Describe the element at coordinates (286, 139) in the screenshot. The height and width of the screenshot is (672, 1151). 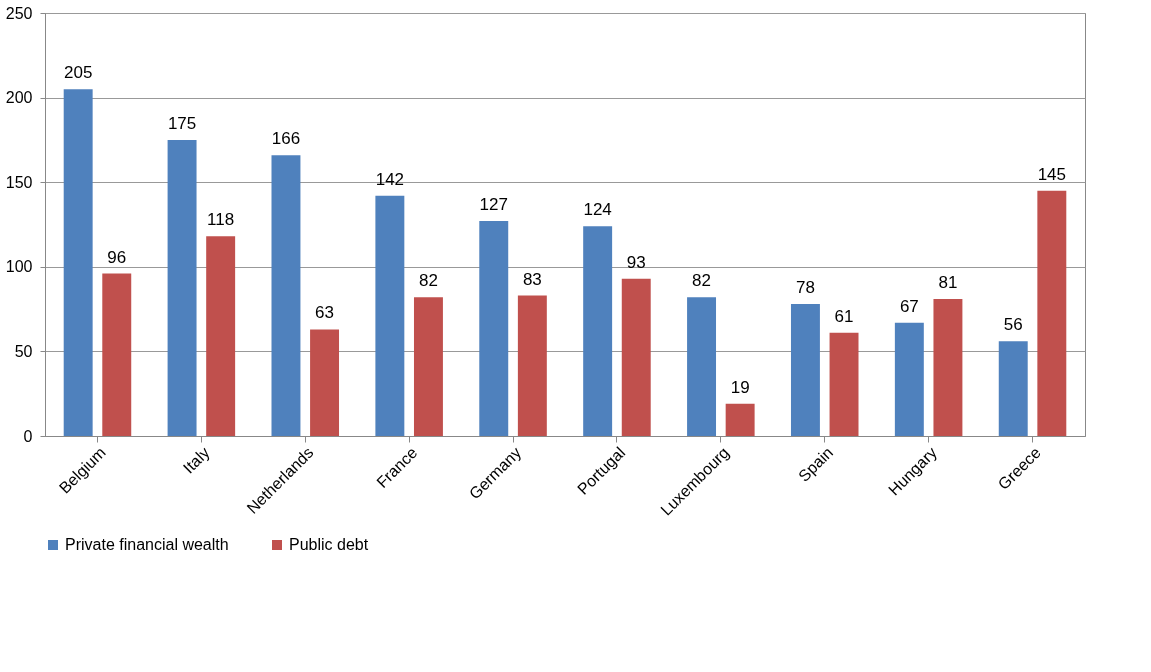
I see `data-label: 166` at that location.